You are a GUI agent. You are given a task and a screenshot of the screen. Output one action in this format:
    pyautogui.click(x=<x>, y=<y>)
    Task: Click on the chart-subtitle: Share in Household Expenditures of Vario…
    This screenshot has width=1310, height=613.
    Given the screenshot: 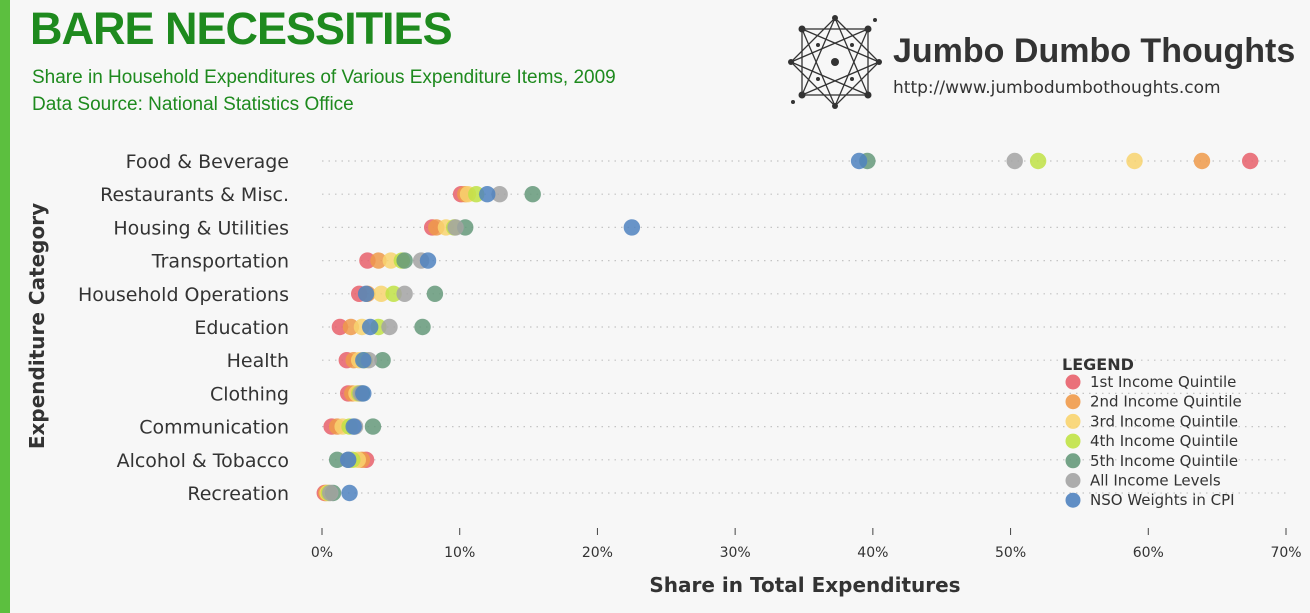 What is the action you would take?
    pyautogui.click(x=324, y=77)
    